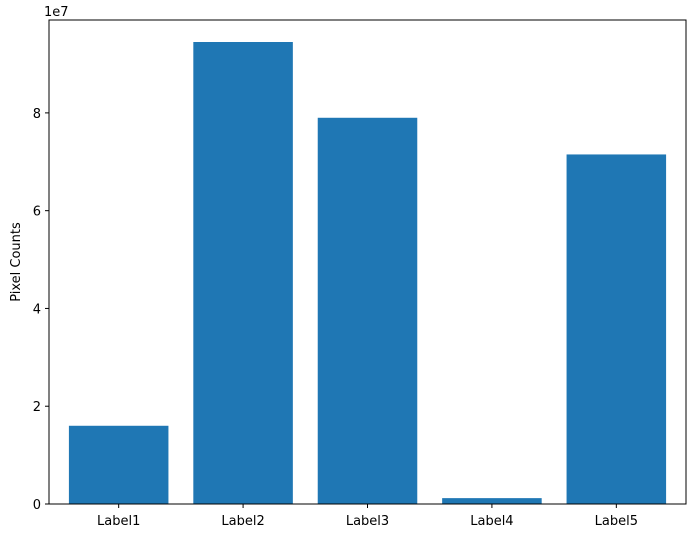 The height and width of the screenshot is (538, 698). What do you see at coordinates (491, 521) in the screenshot?
I see `x-tick-label: Label4` at bounding box center [491, 521].